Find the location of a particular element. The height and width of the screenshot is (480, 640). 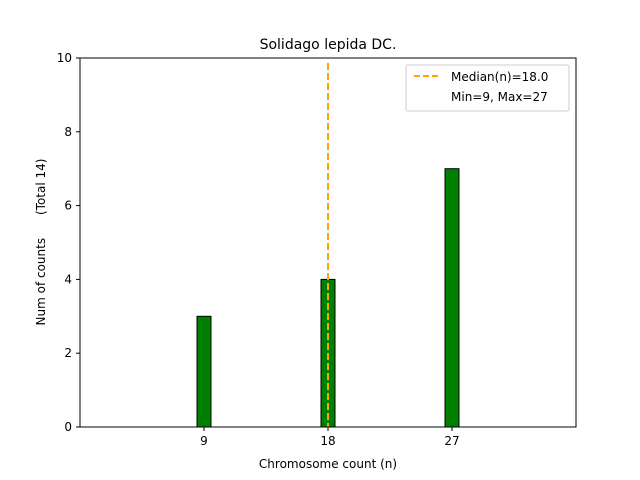

y-tick-label-4: 4 is located at coordinates (68, 279).